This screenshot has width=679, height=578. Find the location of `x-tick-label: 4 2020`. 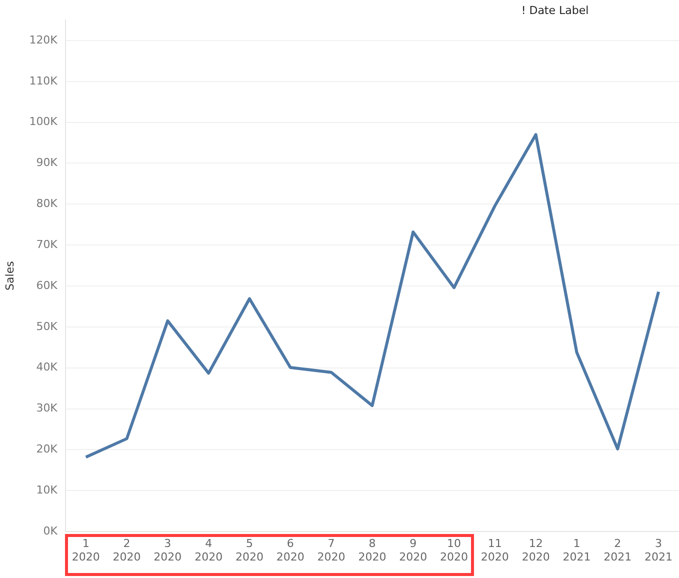

x-tick-label: 4 2020 is located at coordinates (208, 550).